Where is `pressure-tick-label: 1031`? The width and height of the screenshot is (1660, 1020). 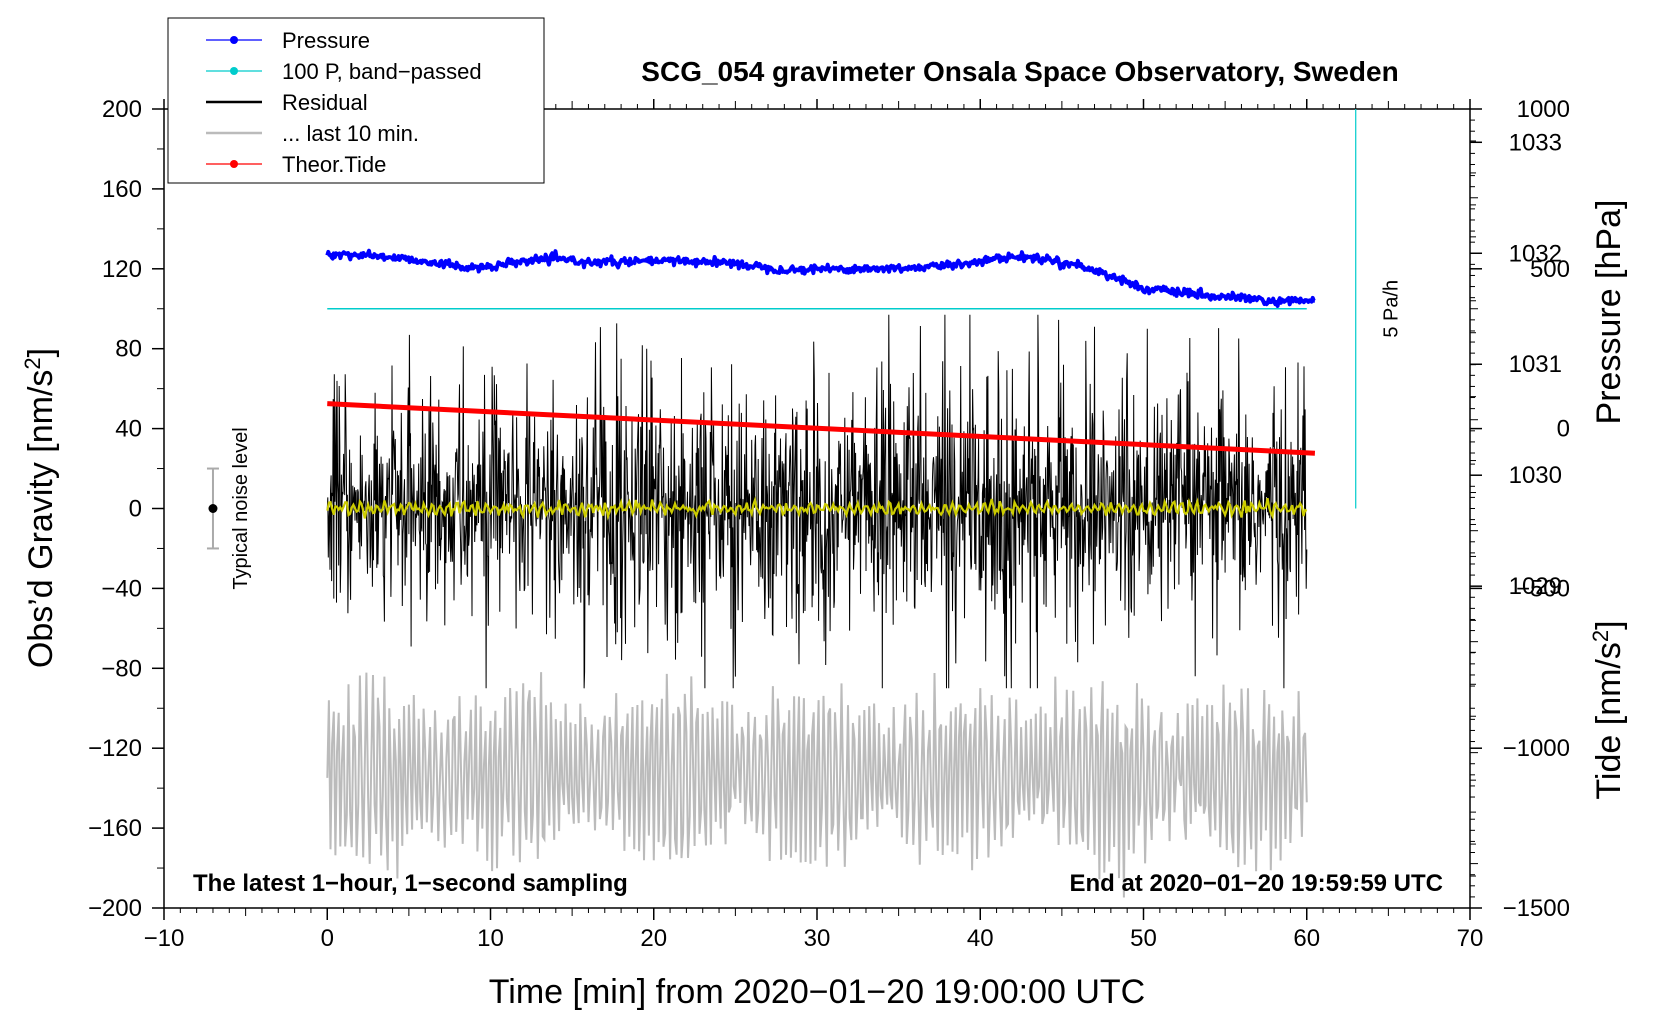
pressure-tick-label: 1031 is located at coordinates (1535, 364).